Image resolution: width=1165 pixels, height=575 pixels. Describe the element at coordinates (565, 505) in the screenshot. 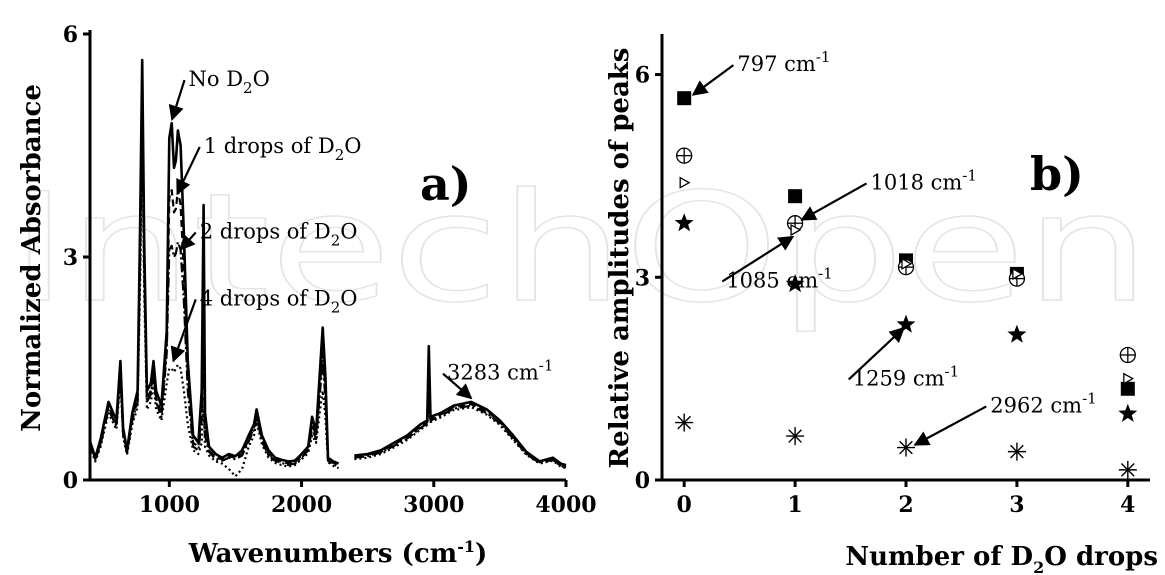

I see `panel-a-x-tick-label: 4000` at that location.